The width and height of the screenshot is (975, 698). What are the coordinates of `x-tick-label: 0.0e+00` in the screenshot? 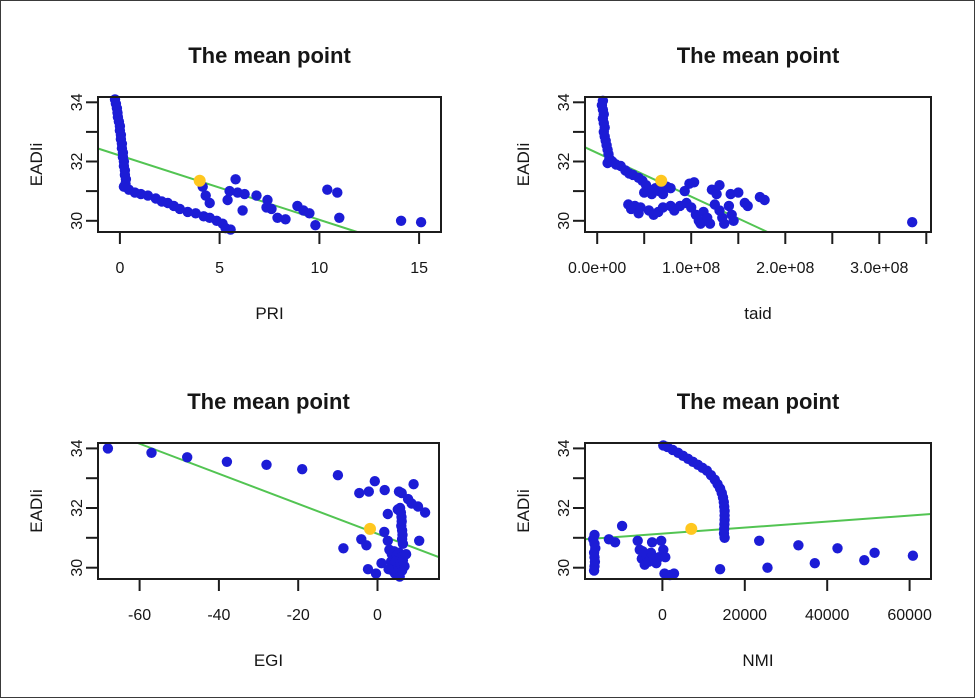 It's located at (597, 268).